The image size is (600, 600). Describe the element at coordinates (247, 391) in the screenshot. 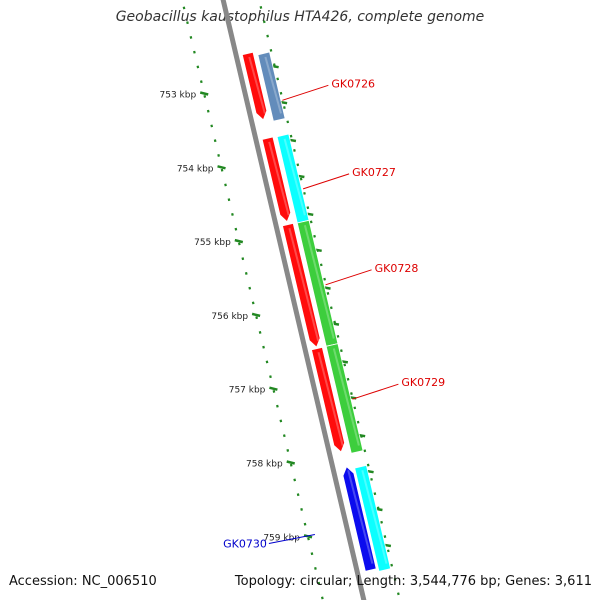

I see `kbp-tick-label: 757 kbp` at that location.